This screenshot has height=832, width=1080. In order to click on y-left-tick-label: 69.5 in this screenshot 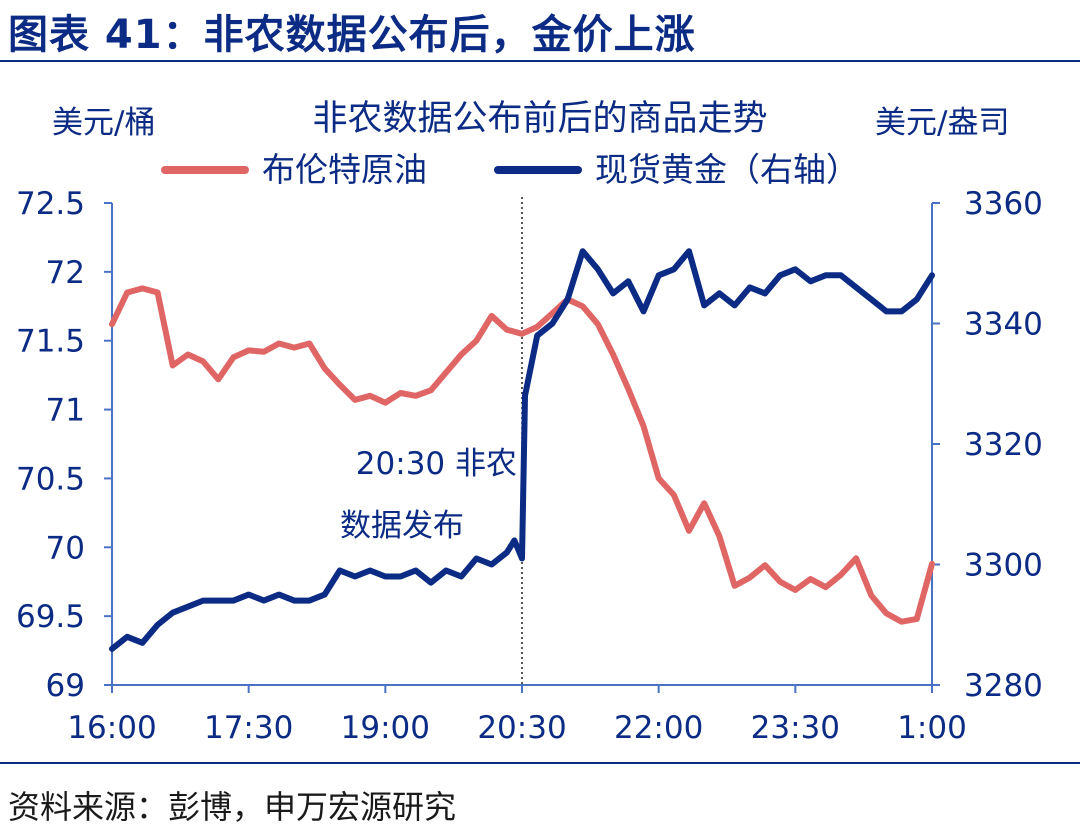, I will do `click(50, 617)`.